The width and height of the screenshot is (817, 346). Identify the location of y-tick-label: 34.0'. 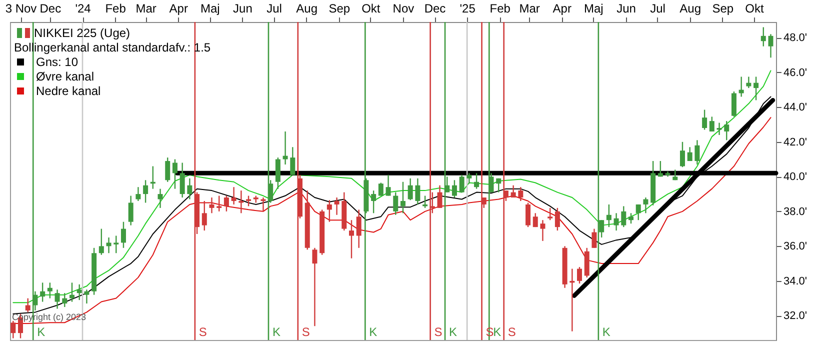
(796, 281).